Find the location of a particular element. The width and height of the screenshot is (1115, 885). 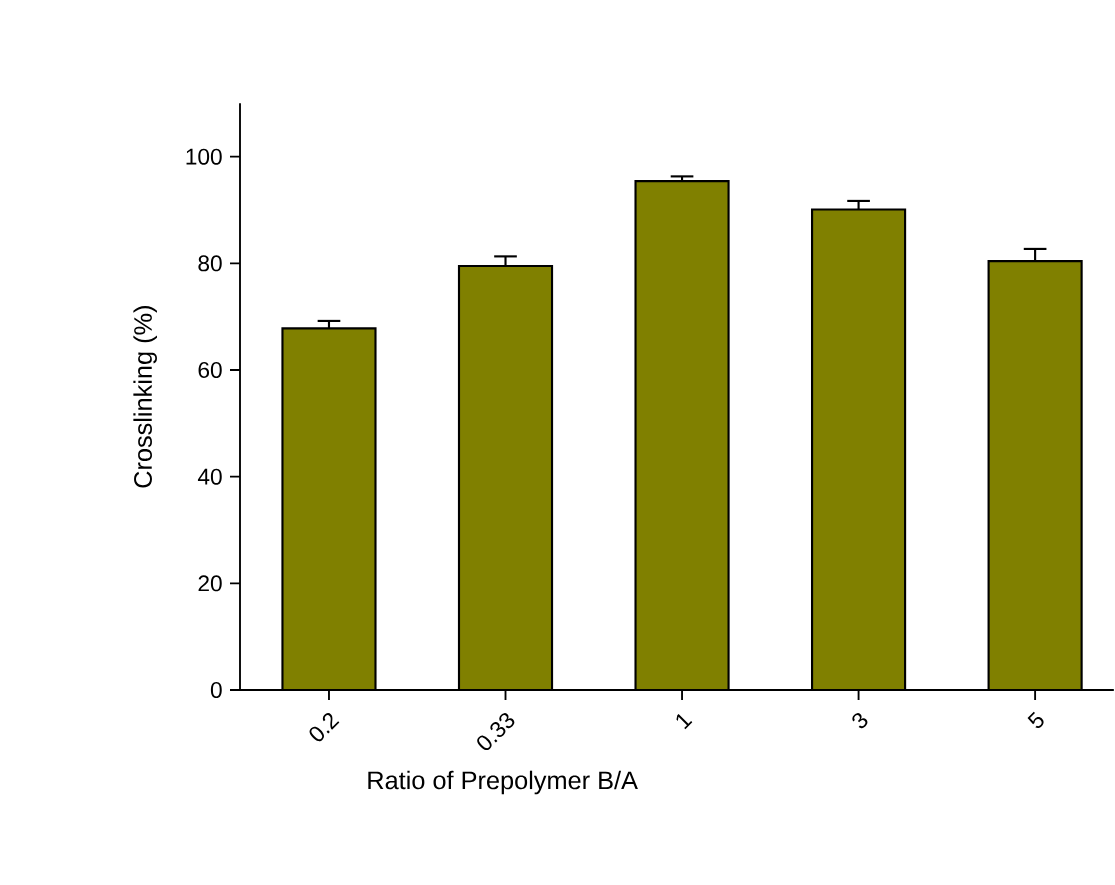

y-tick-label: 40 is located at coordinates (209, 476).